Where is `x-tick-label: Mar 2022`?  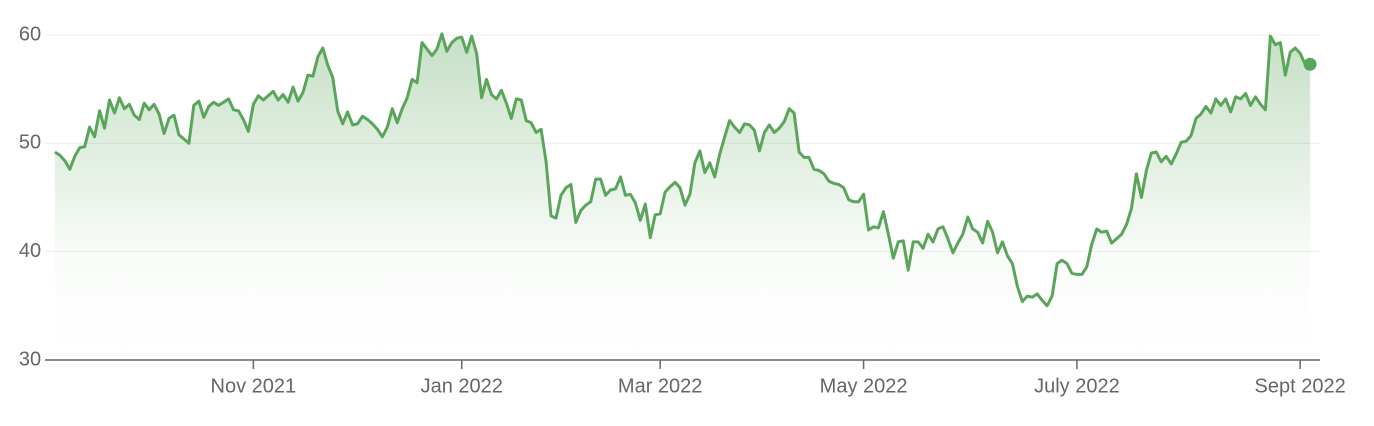 x-tick-label: Mar 2022 is located at coordinates (660, 386).